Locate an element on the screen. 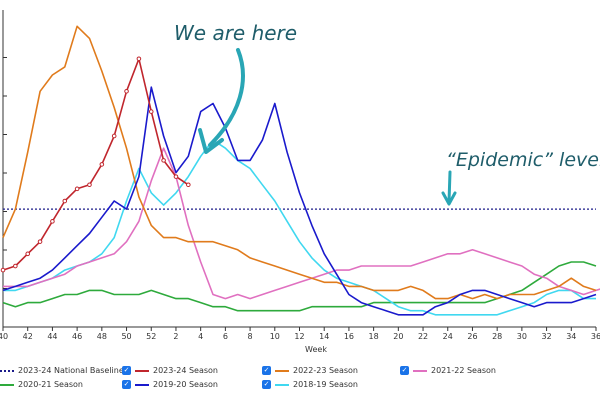 The height and width of the screenshot is (400, 600). x-tick-label: 12 is located at coordinates (299, 336).